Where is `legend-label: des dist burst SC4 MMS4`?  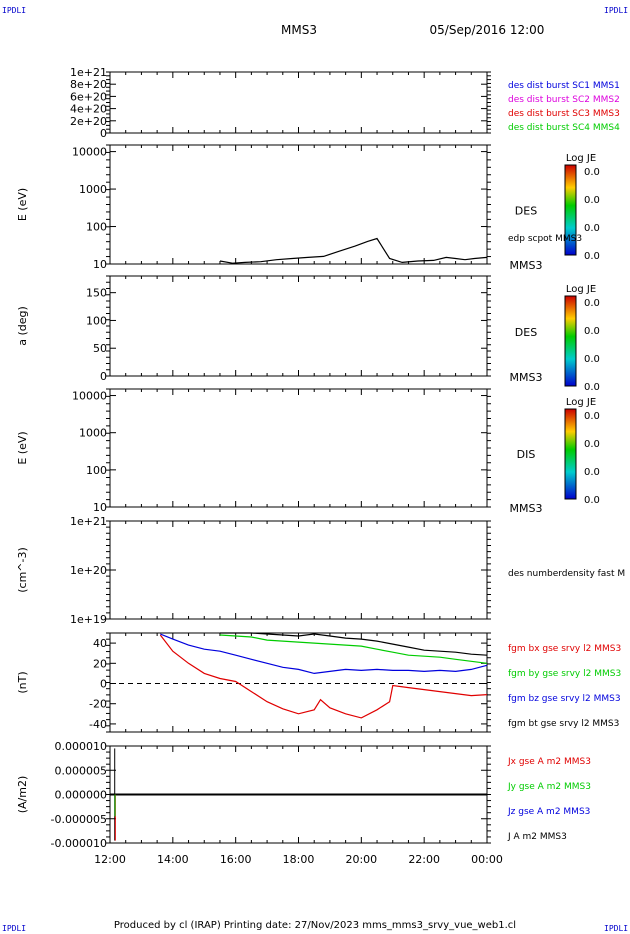
legend-label: des dist burst SC4 MMS4 is located at coordinates (564, 128).